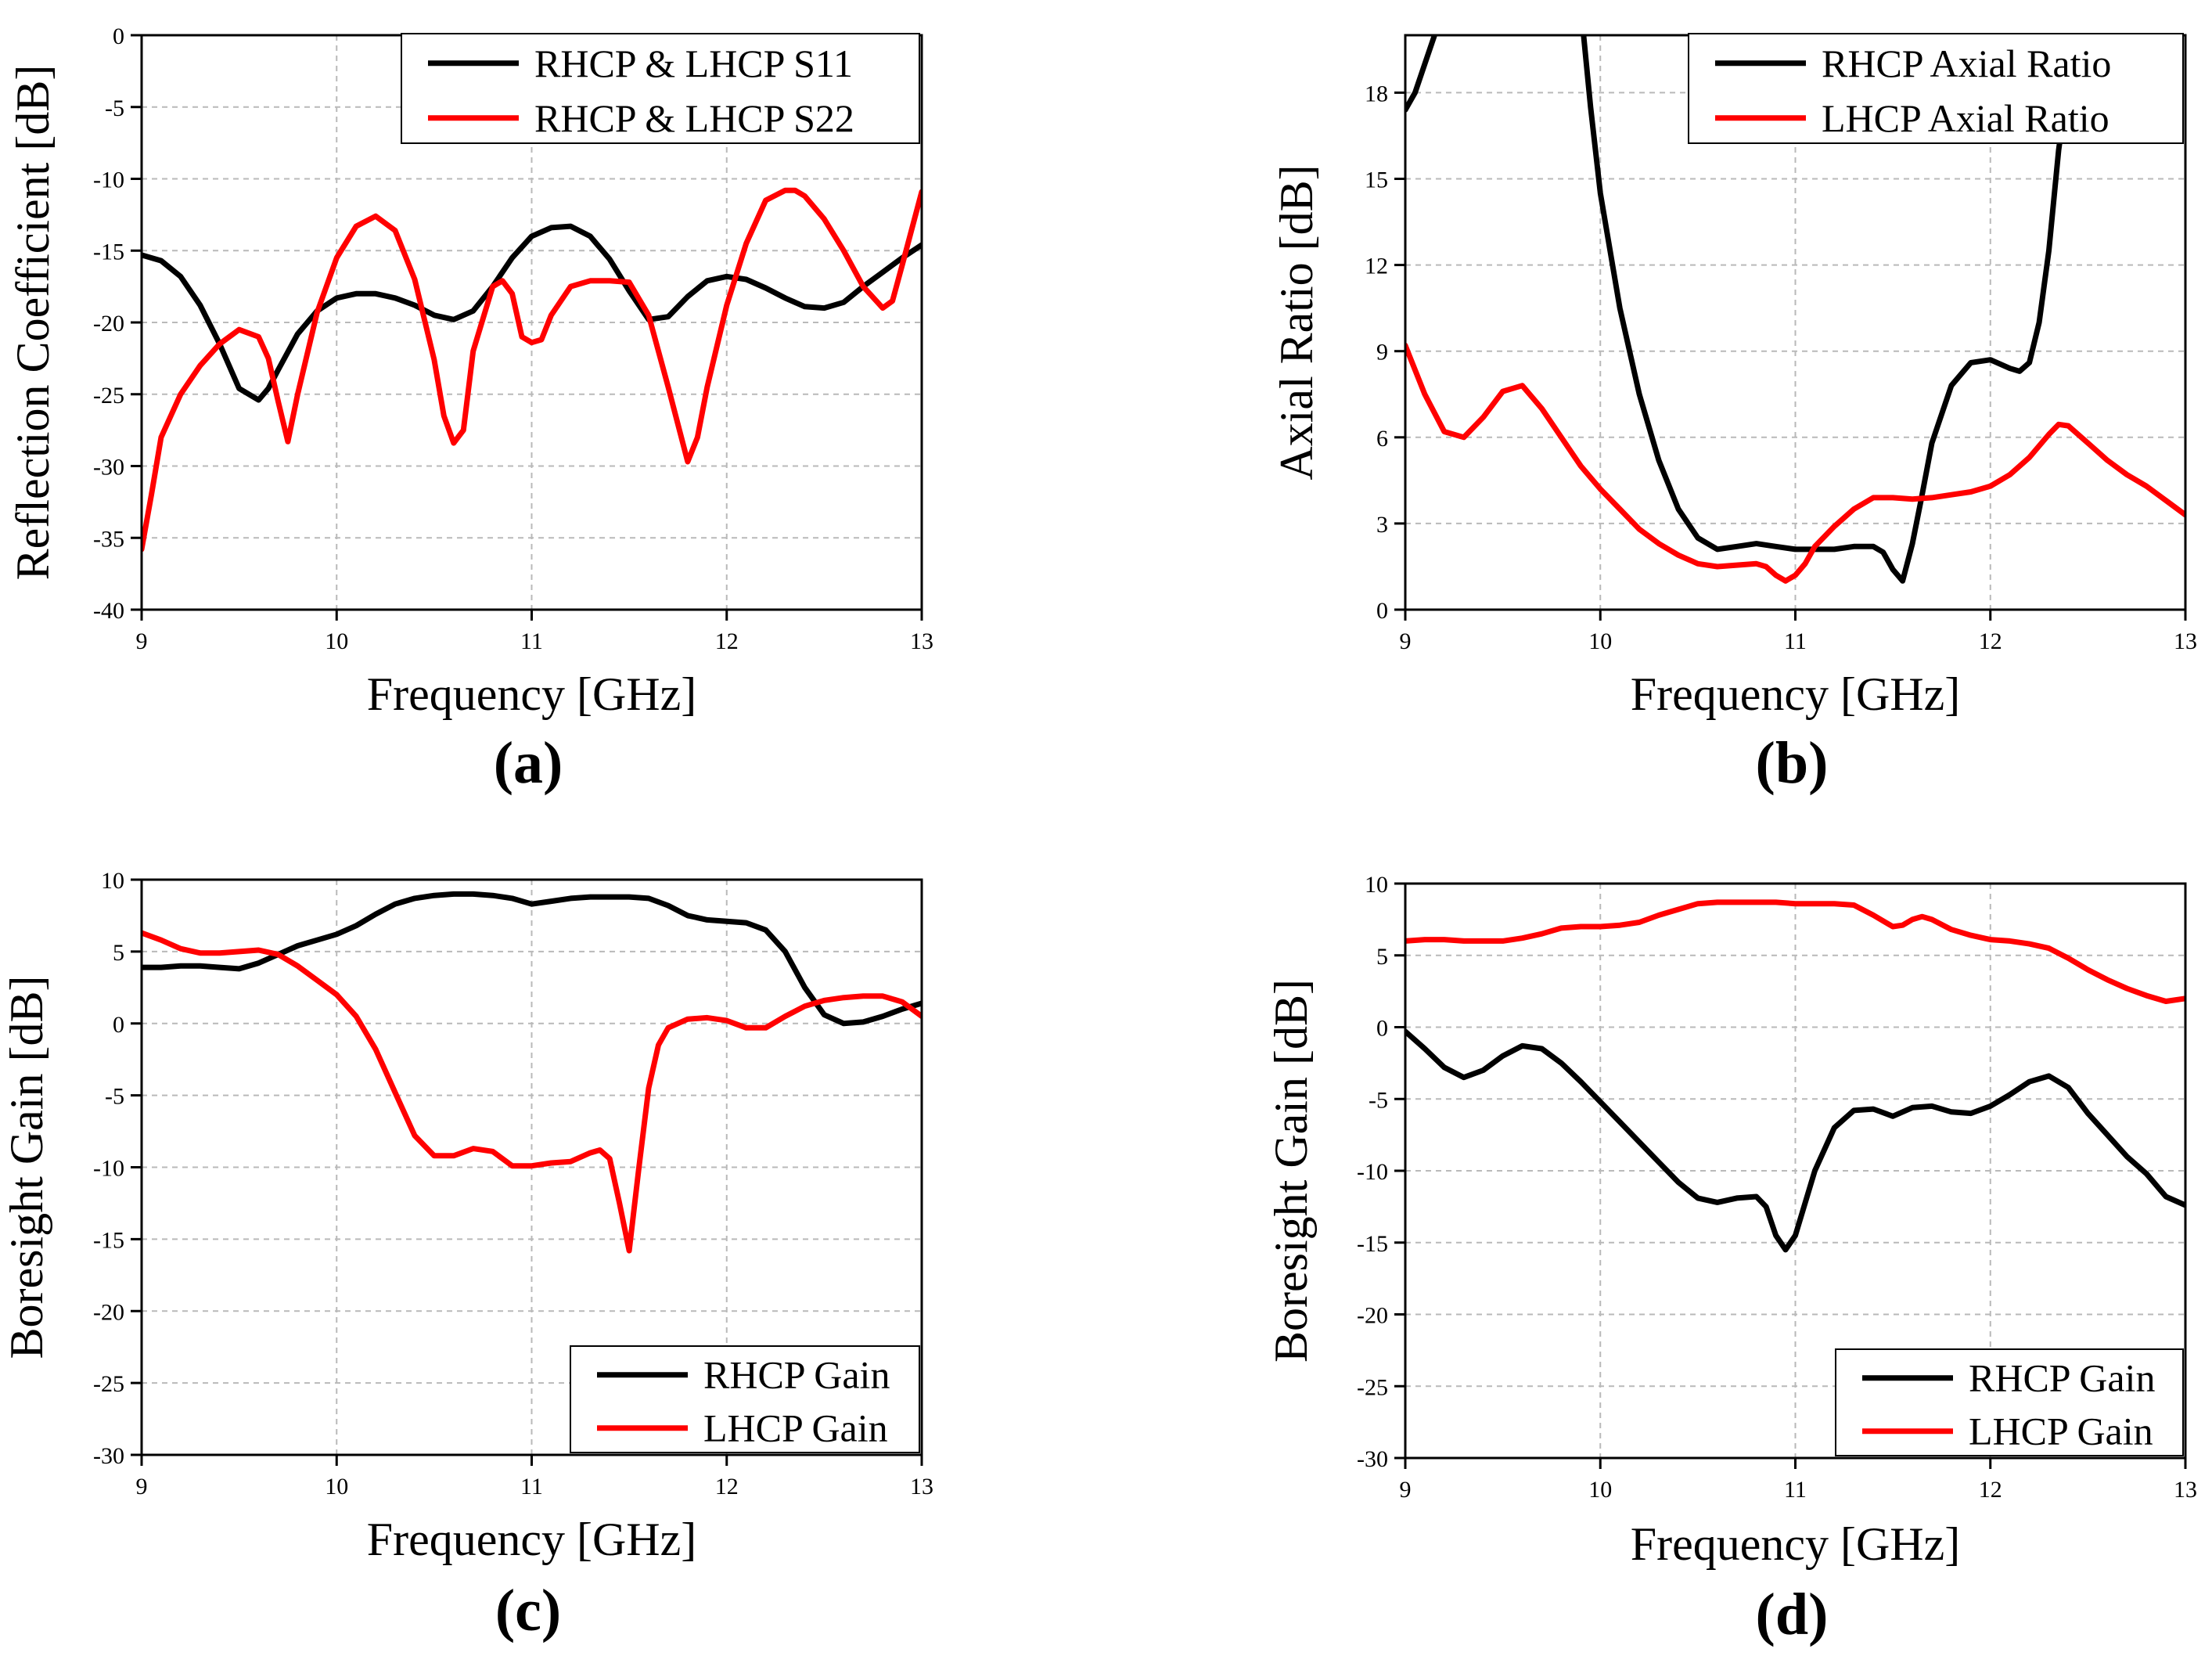 The image size is (2212, 1656). Describe the element at coordinates (528, 1610) in the screenshot. I see `panel-label: (c)` at that location.